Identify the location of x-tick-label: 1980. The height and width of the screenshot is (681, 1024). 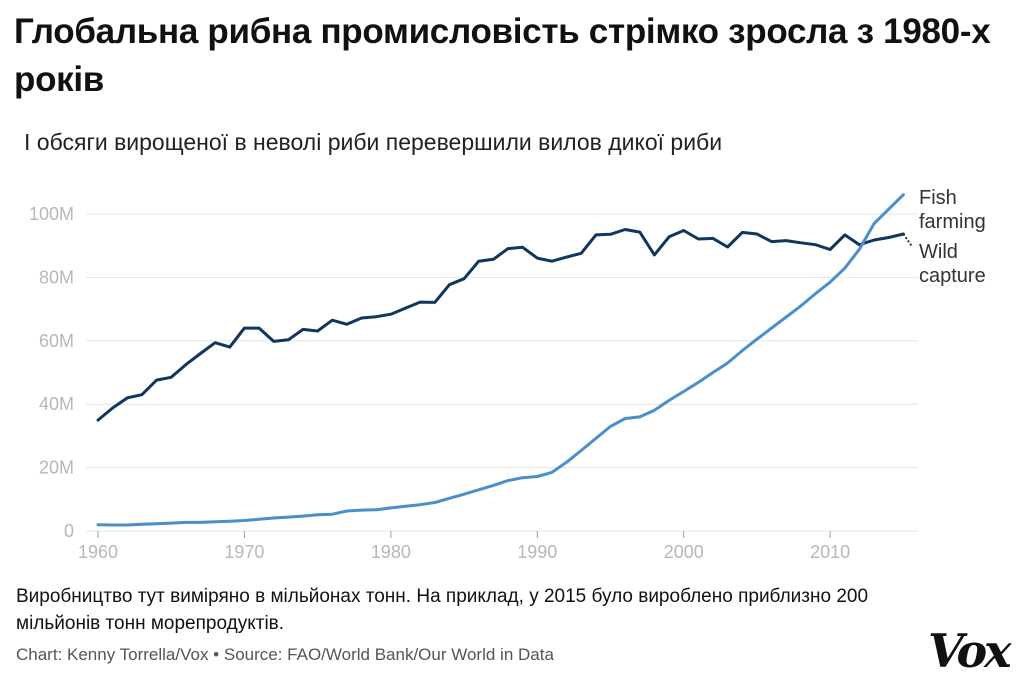
(391, 552).